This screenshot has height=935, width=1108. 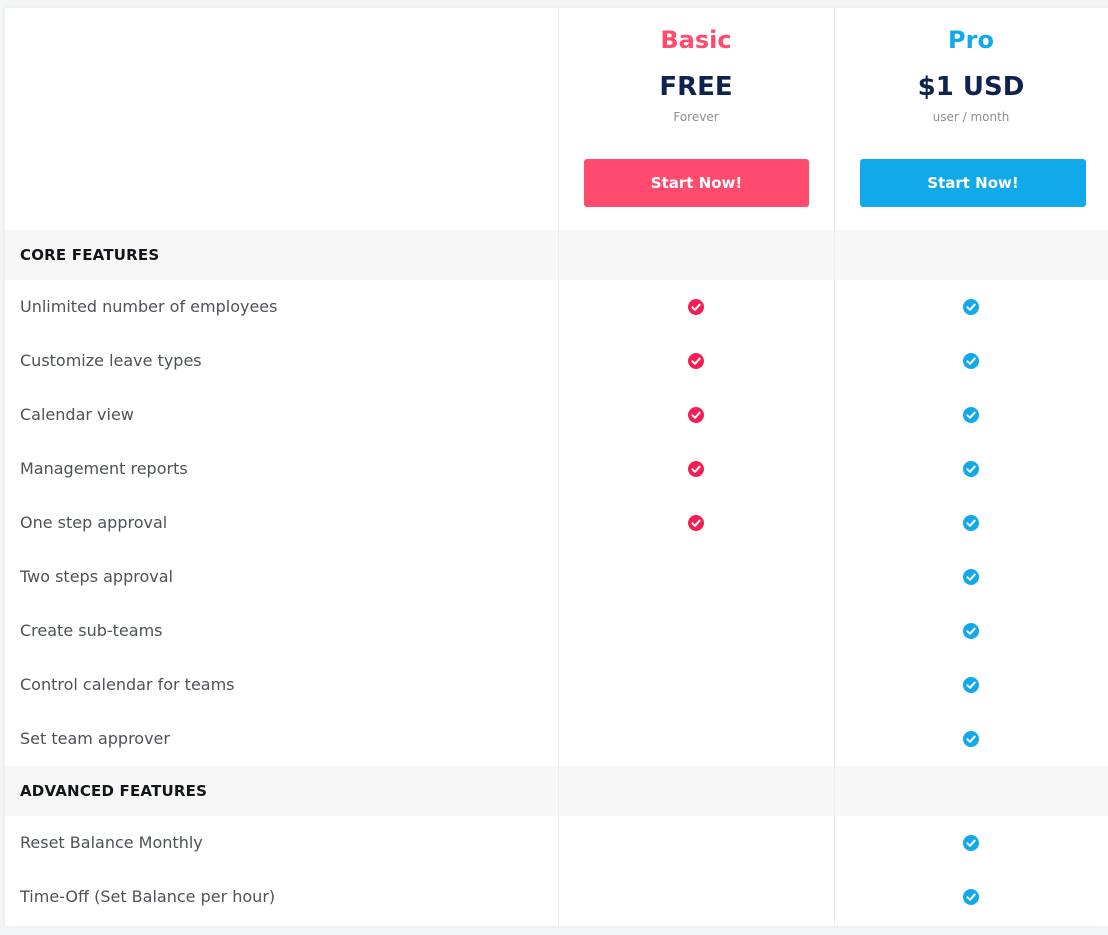 What do you see at coordinates (149, 306) in the screenshot?
I see `feature-label: Unlimited number of employees` at bounding box center [149, 306].